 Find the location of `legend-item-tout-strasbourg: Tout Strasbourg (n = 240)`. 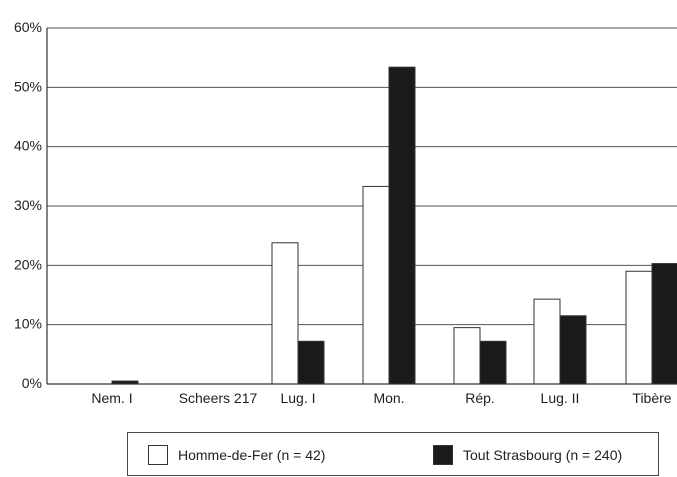

legend-item-tout-strasbourg: Tout Strasbourg (n = 240) is located at coordinates (527, 455).